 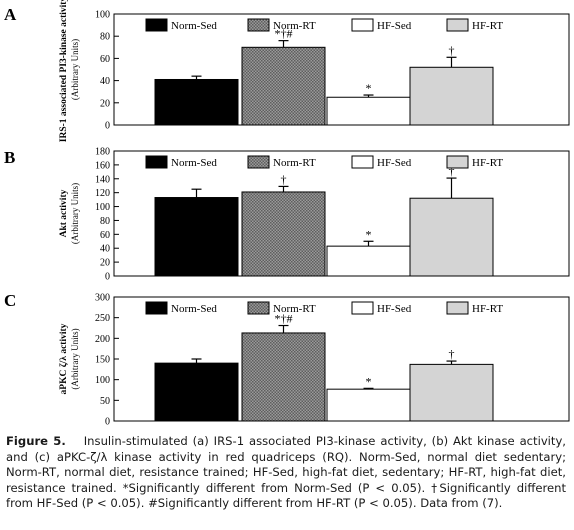 I want to click on y-axis-label: IRS-1 associated PI3-kinase activity, so click(x=64, y=71).